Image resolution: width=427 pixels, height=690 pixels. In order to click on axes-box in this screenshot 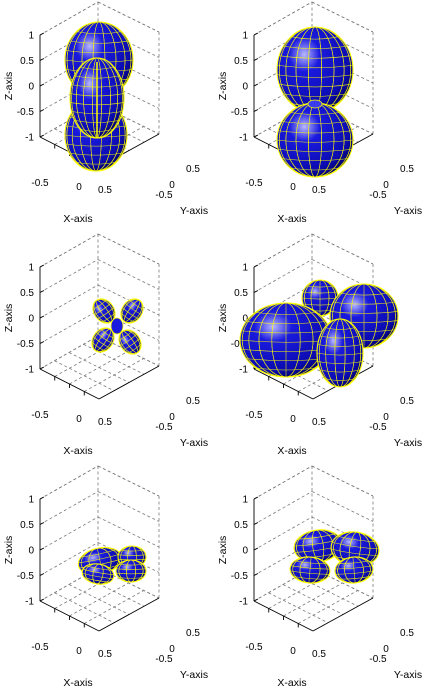, I will do `click(99, 316)`.